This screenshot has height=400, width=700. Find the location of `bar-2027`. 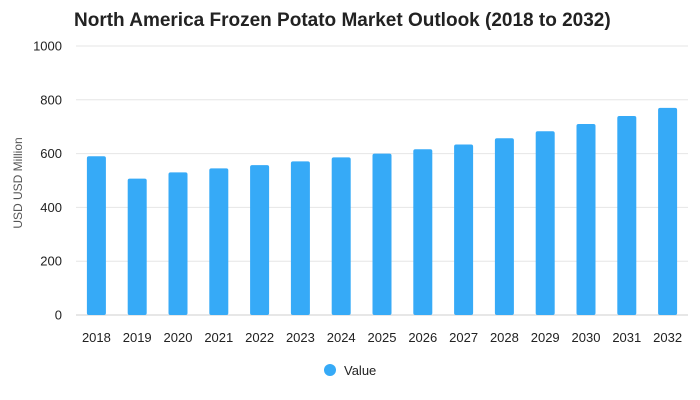

bar-2027 is located at coordinates (464, 229).